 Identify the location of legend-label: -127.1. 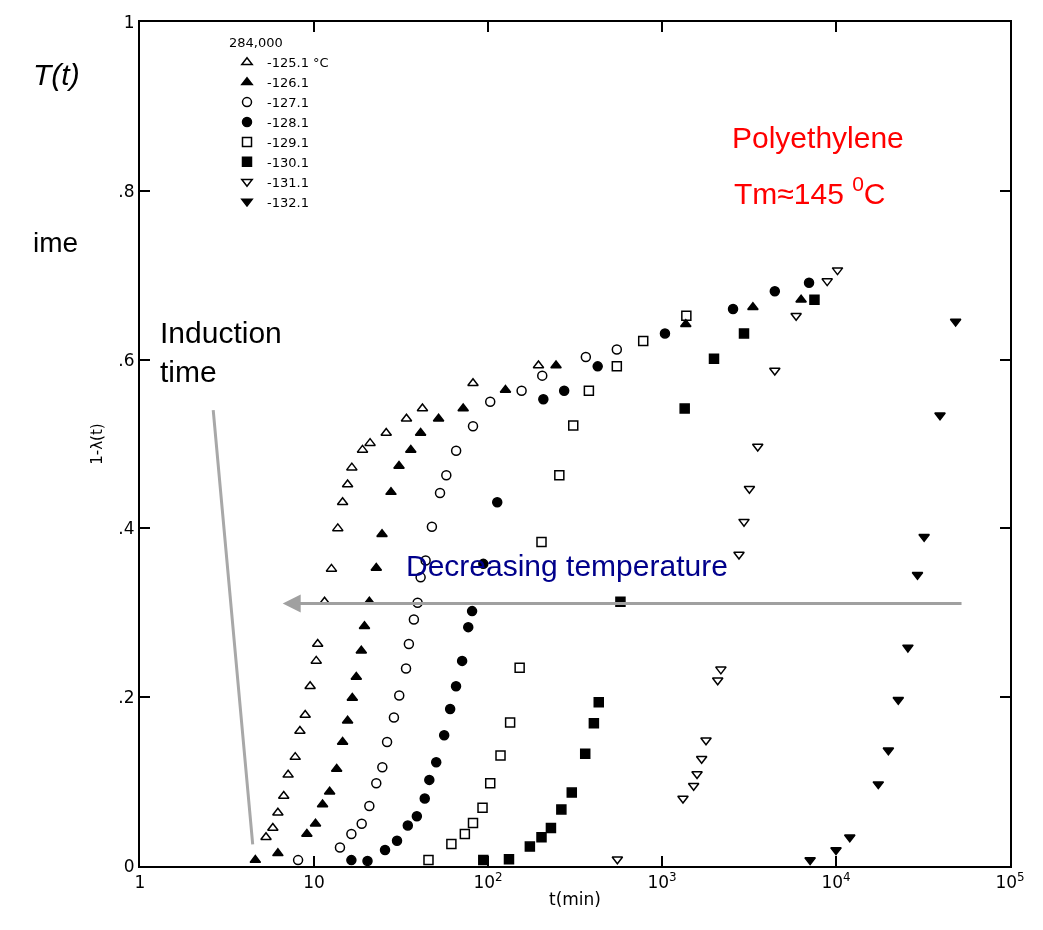
(288, 103).